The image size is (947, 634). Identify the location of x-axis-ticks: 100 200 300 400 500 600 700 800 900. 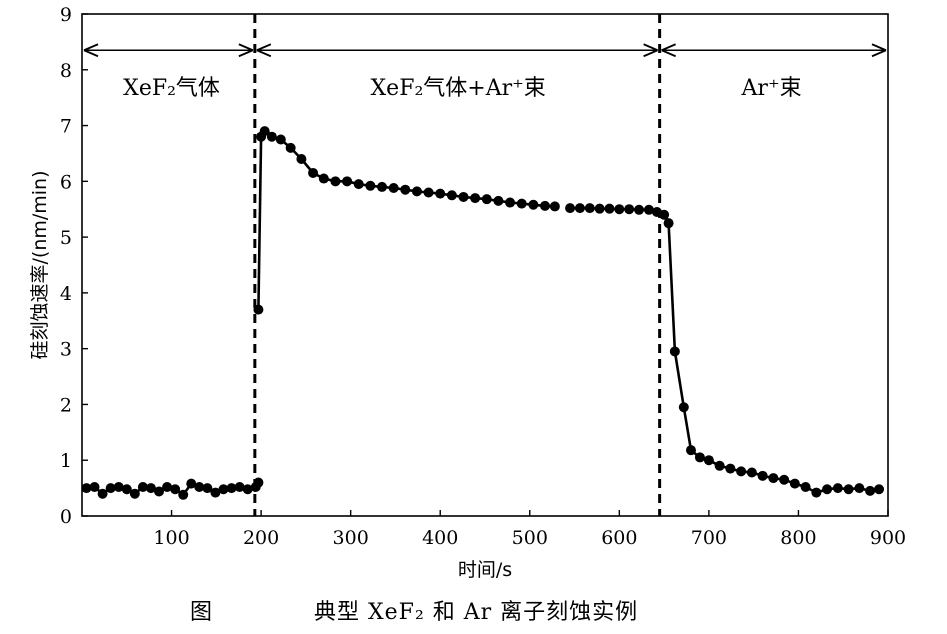
(529, 529).